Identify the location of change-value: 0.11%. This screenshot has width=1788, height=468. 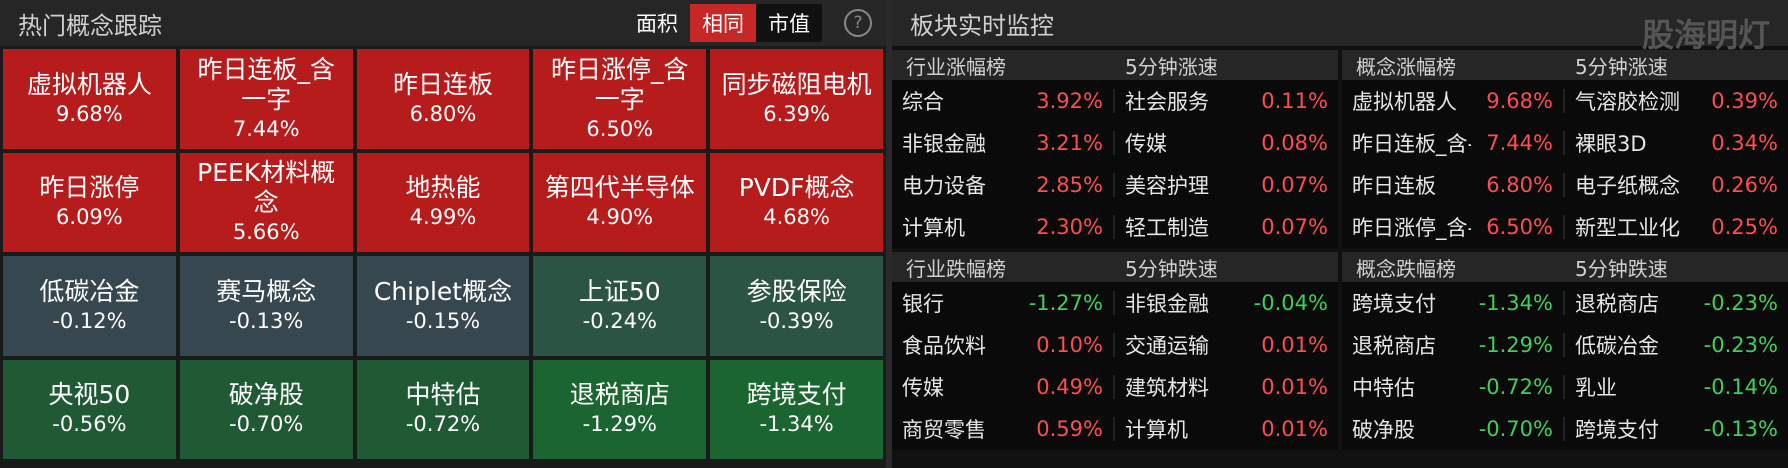
(1294, 101).